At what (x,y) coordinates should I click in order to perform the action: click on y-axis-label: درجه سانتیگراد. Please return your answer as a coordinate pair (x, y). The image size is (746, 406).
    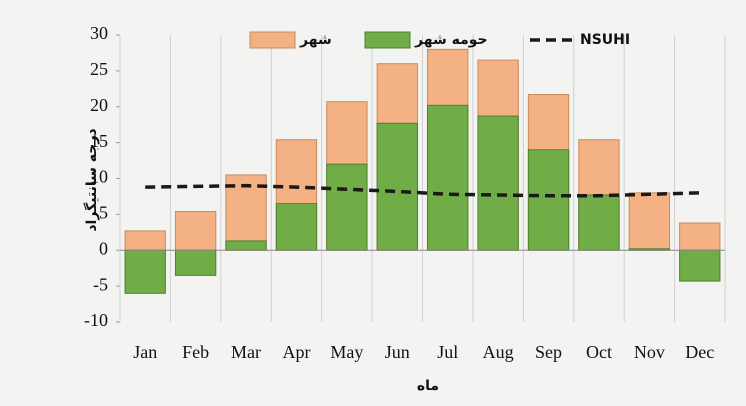
    Looking at the image, I should click on (91, 179).